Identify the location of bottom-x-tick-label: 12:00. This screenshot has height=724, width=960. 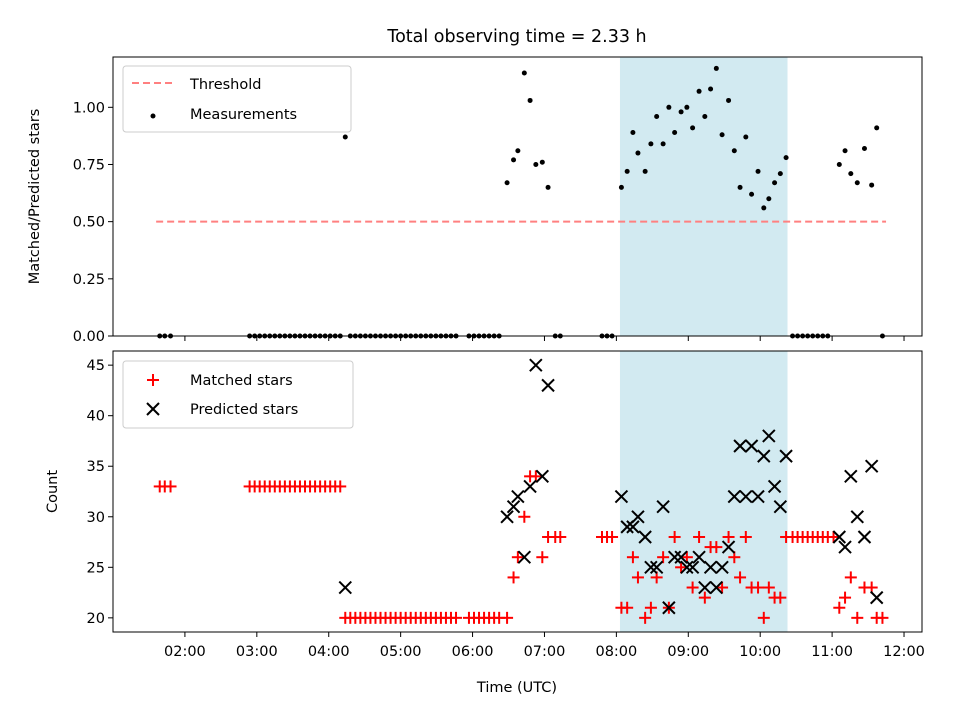
(904, 652).